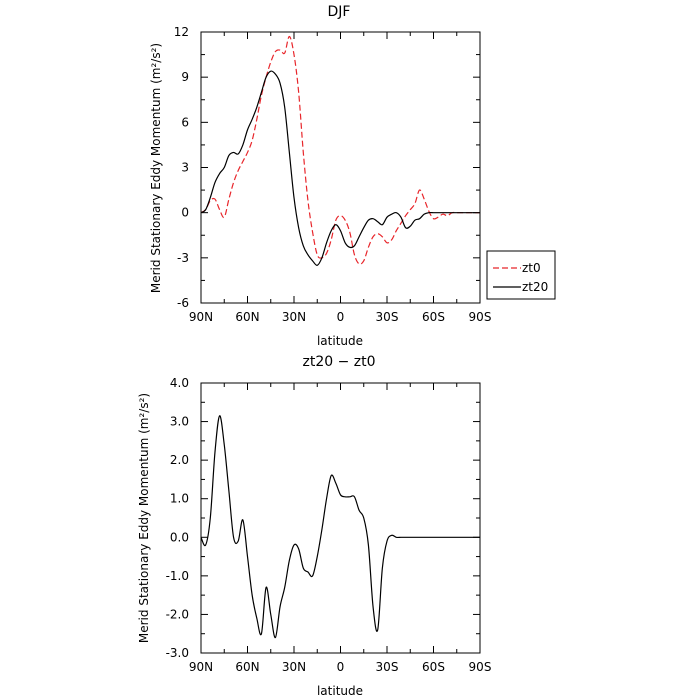 This screenshot has width=700, height=700. What do you see at coordinates (179, 499) in the screenshot?
I see `y-tick-label: 1.0` at bounding box center [179, 499].